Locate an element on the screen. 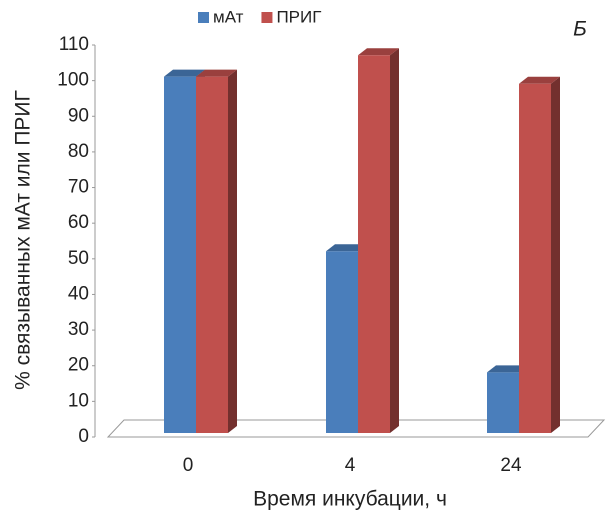  x-tick-label: 24 is located at coordinates (511, 465).